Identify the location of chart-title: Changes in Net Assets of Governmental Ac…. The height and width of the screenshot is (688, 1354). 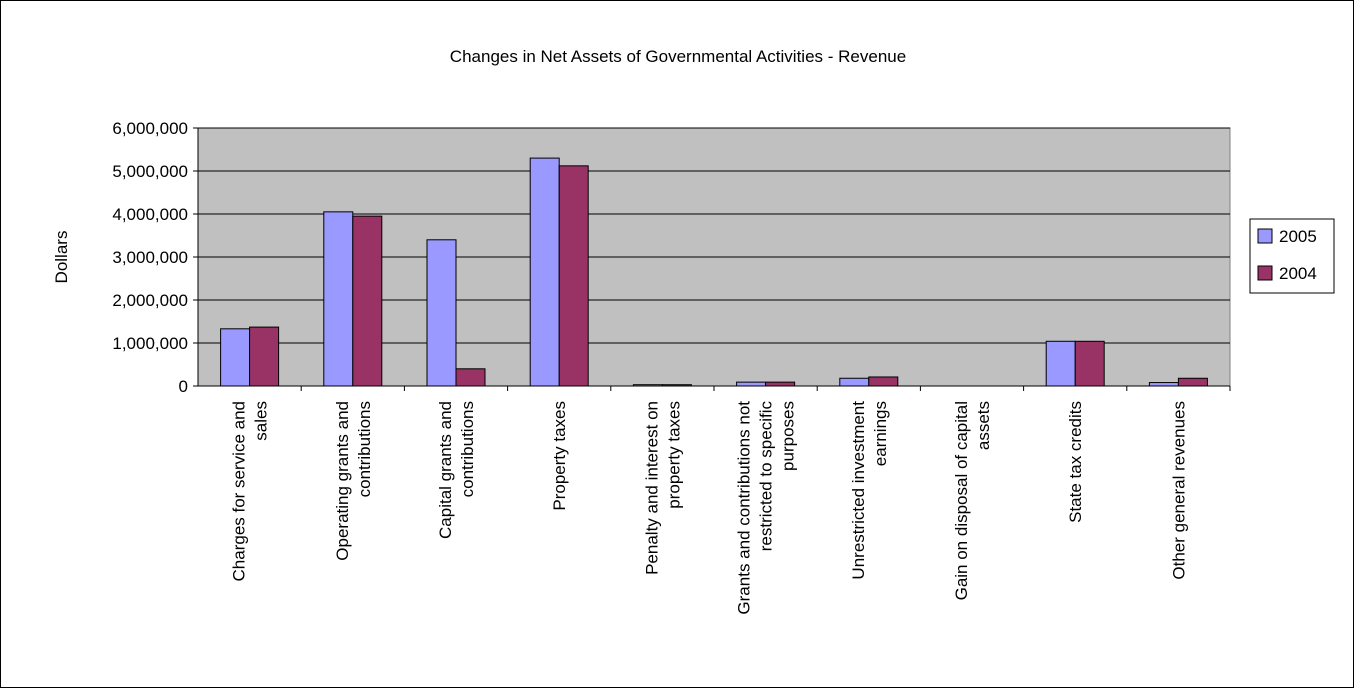
(678, 56).